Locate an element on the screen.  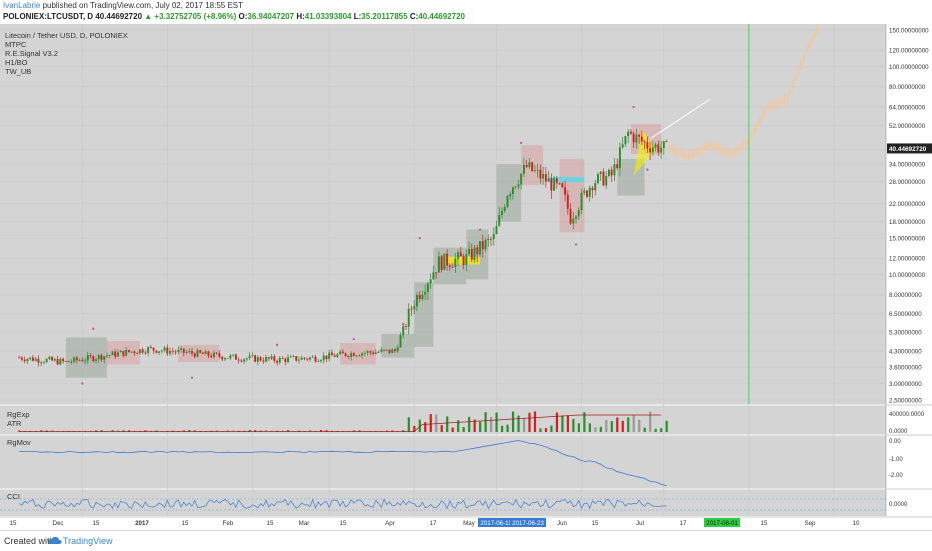
legend-rgexp: RgExp is located at coordinates (18, 414).